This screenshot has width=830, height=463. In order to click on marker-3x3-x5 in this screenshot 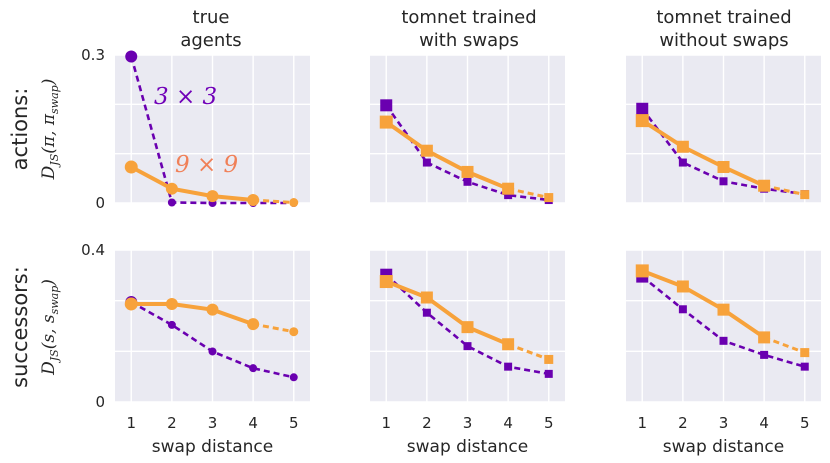, I will do `click(293, 377)`.